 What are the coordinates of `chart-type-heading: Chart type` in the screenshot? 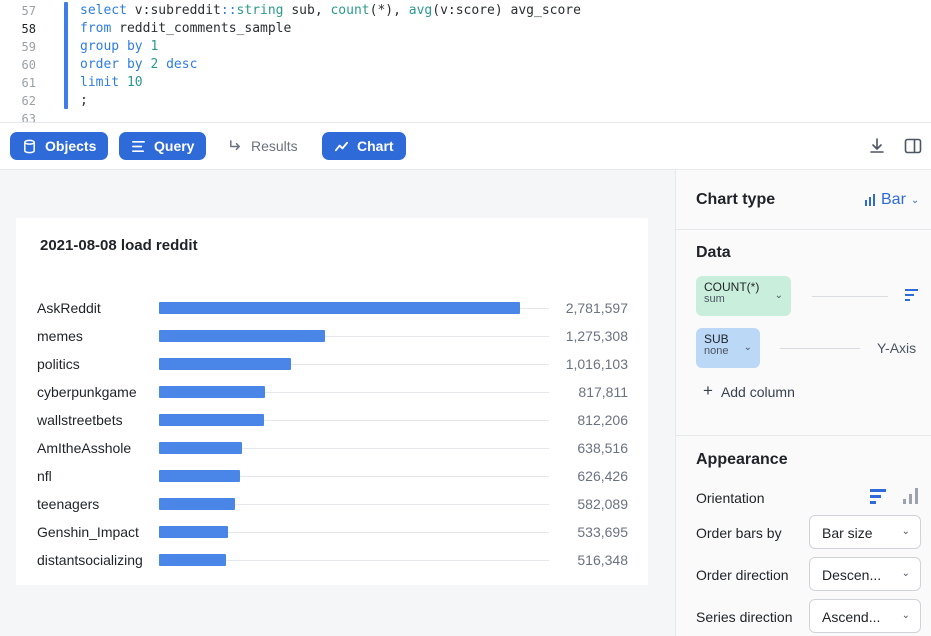 It's located at (736, 199).